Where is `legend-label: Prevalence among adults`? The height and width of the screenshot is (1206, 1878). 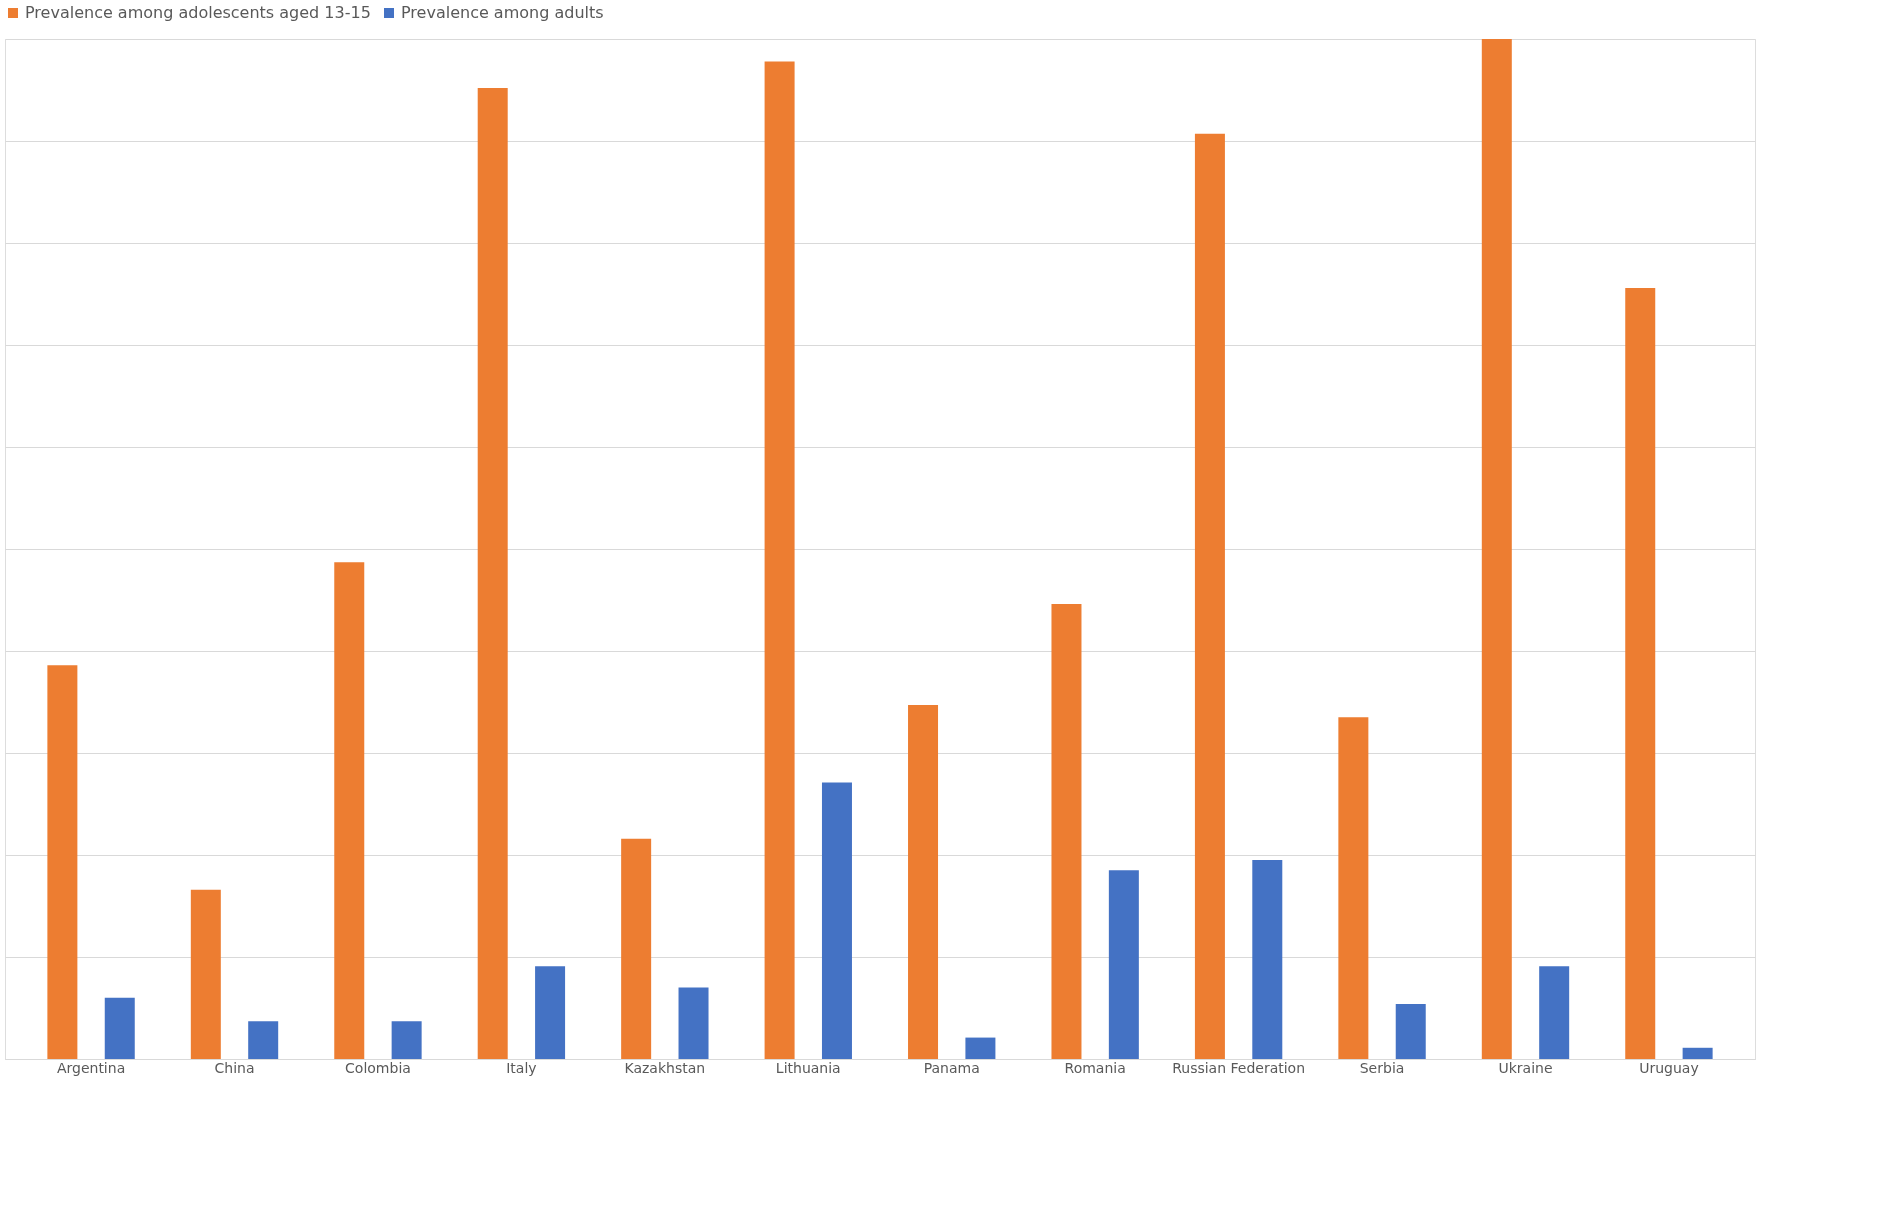
legend-label: Prevalence among adults is located at coordinates (502, 12).